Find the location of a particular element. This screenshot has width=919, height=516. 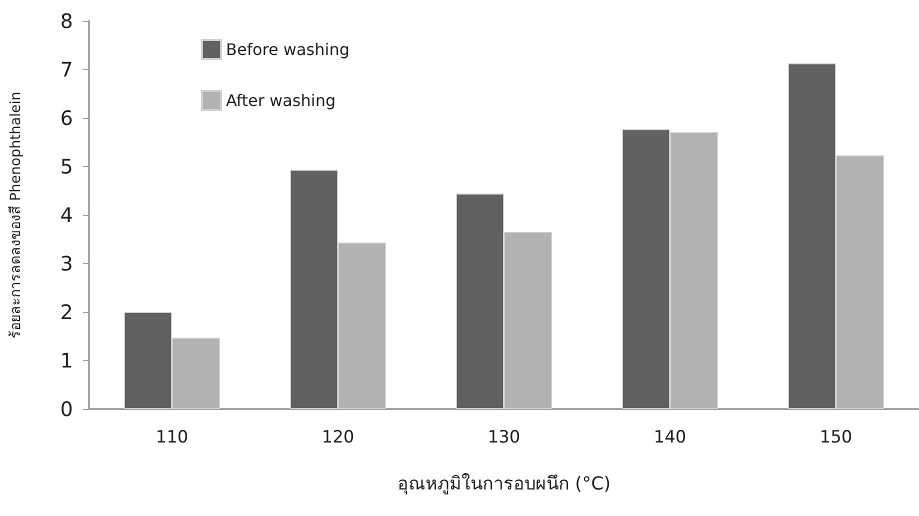

legend-label: Before washing is located at coordinates (288, 49).